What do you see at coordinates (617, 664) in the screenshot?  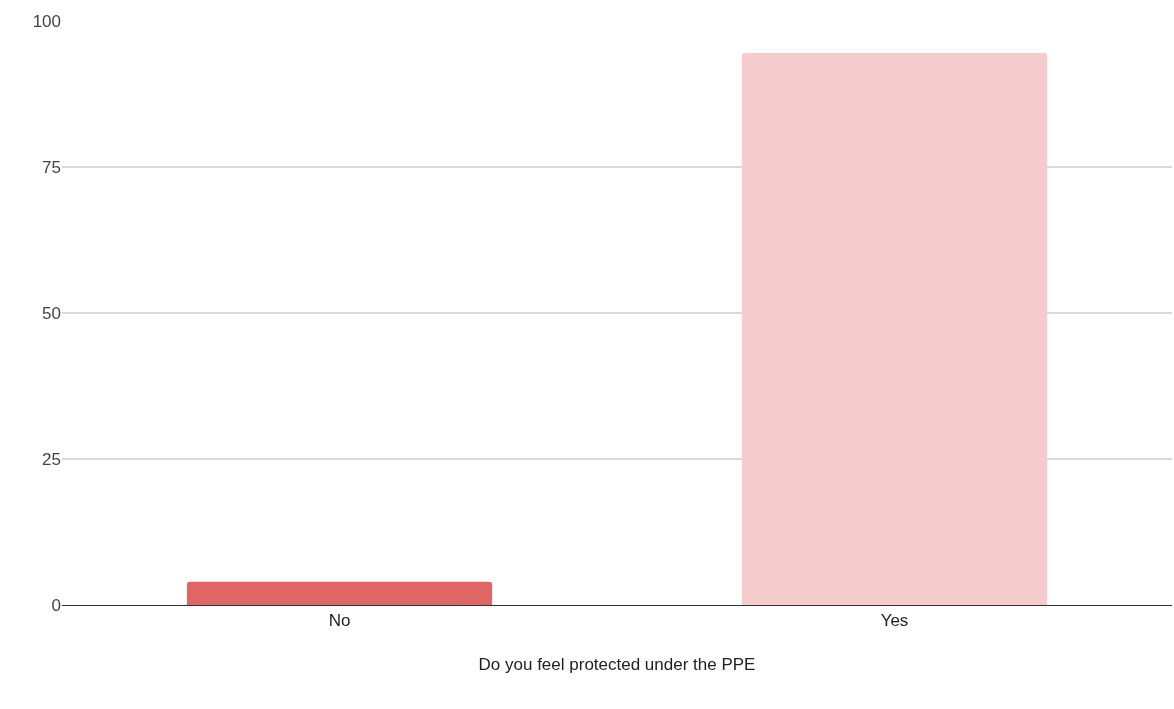 I see `x-axis-title: Do you feel protected under the PPE` at bounding box center [617, 664].